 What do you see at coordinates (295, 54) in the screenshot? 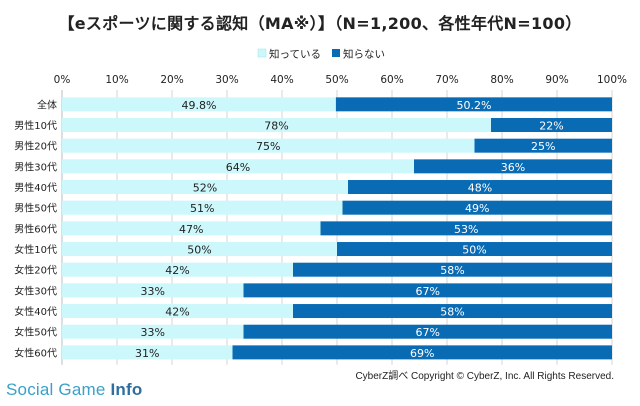
I see `legend-label-1: 知っている` at bounding box center [295, 54].